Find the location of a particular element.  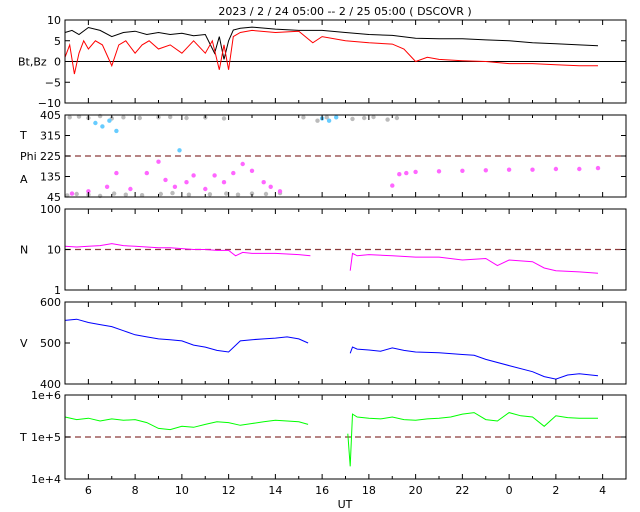

y-tick-label: 500 is located at coordinates (50, 343).